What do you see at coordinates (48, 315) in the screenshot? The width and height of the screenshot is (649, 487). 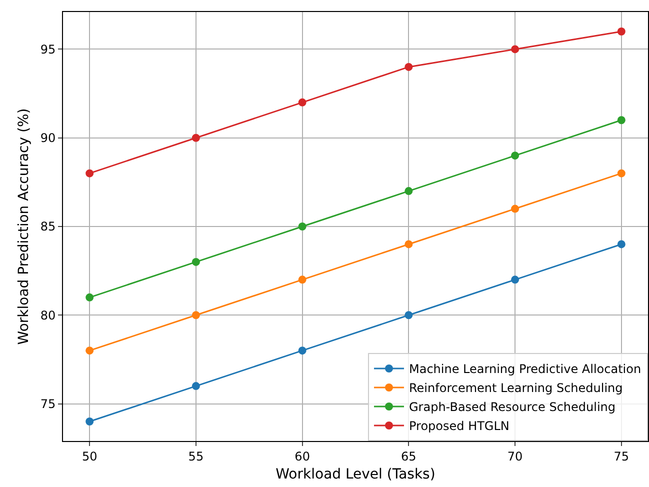 I see `y-tick-label: 80` at bounding box center [48, 315].